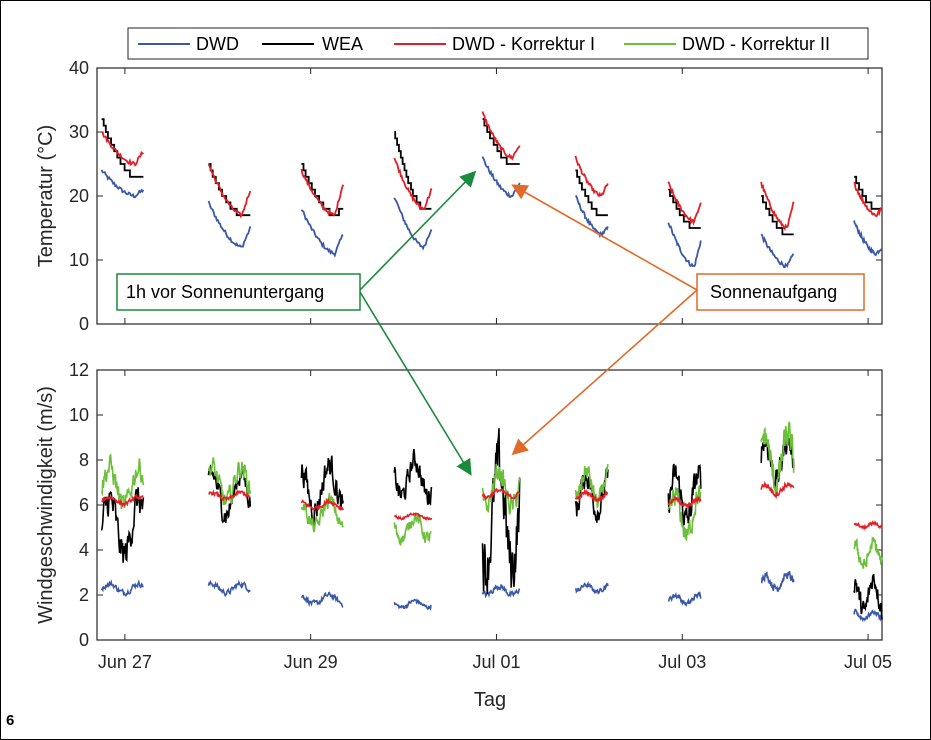 The width and height of the screenshot is (931, 740). I want to click on y-tick-label: 8, so click(84, 460).